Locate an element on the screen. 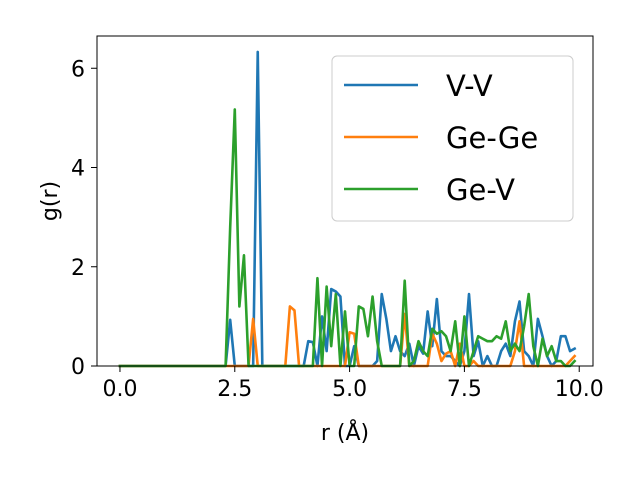 This screenshot has width=640, height=480. legend-box is located at coordinates (452, 138).